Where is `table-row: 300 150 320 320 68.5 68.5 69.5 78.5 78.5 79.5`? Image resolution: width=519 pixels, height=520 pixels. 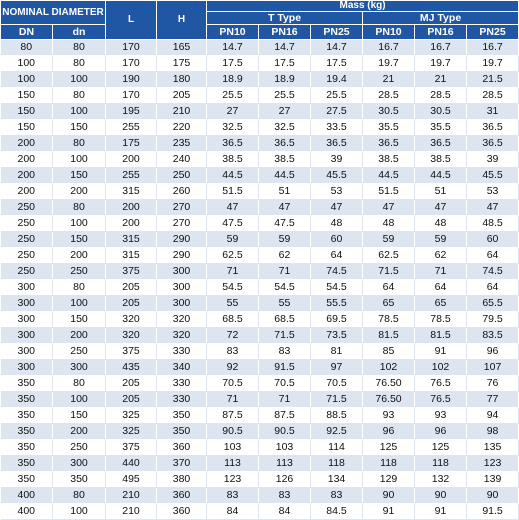 table-row: 300 150 320 320 68.5 68.5 69.5 78.5 78.5 79.5 is located at coordinates (259, 319).